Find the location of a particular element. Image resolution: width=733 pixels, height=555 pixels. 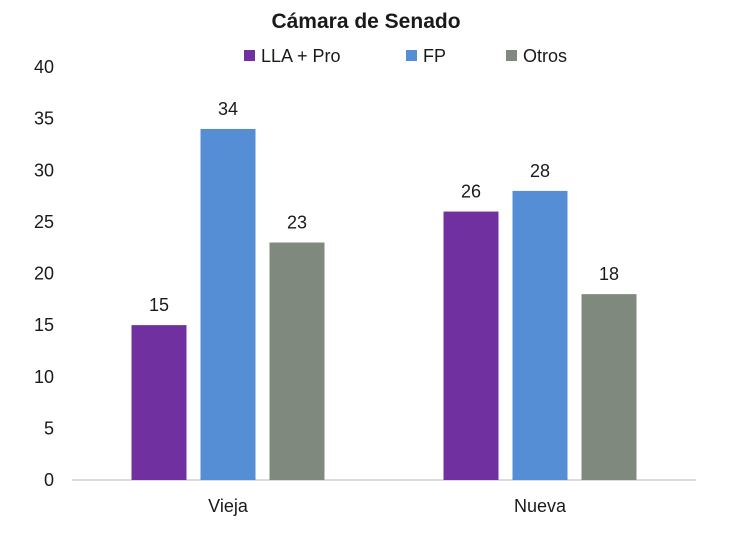

data-label-otros-nueva: 18 is located at coordinates (609, 274).